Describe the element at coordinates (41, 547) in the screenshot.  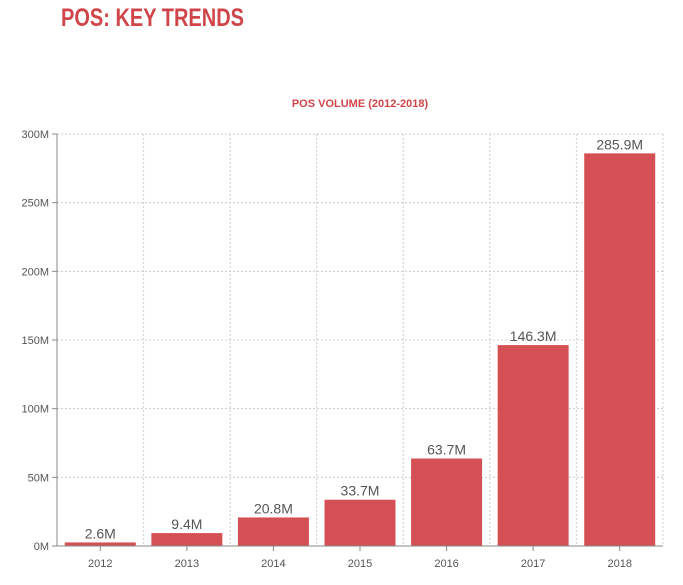
I see `y-tick-label: 0M` at that location.